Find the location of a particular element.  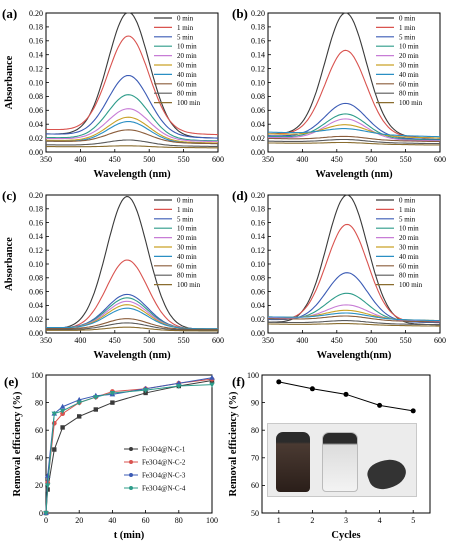

y-tick-label: 80 is located at coordinates (39, 402).